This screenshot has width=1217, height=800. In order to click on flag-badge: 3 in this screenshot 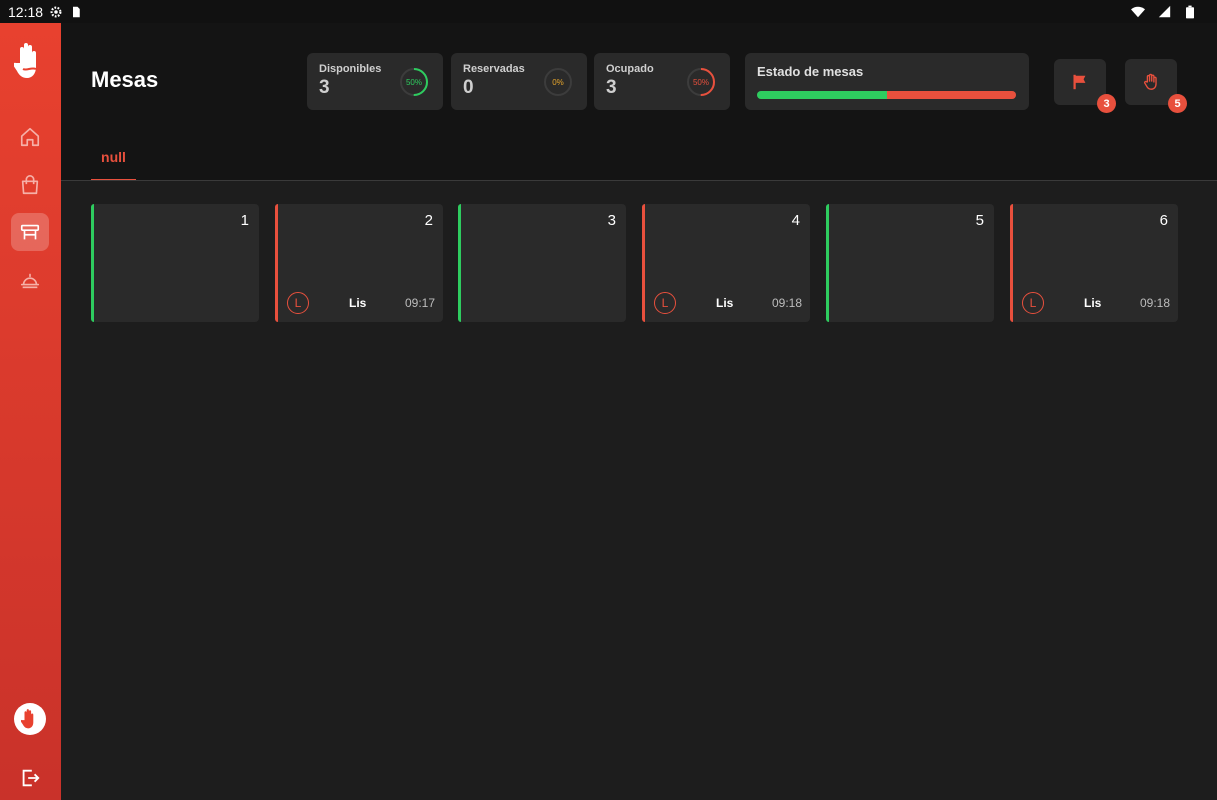, I will do `click(1106, 103)`.